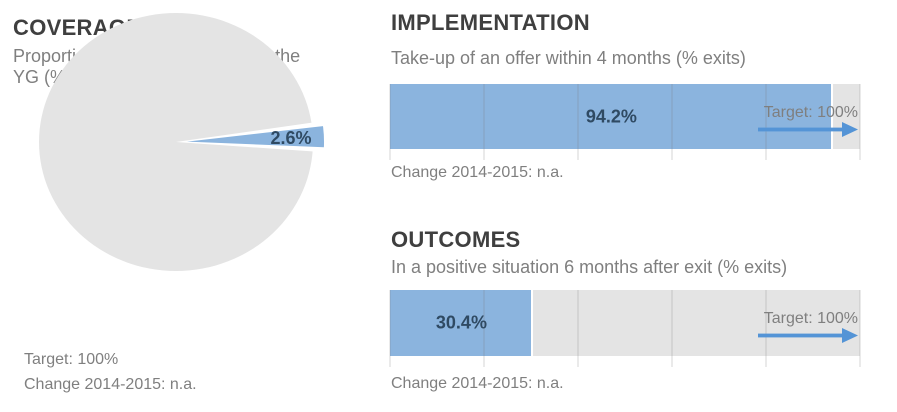 The height and width of the screenshot is (412, 897). I want to click on implementation-value-label: 94.2%, so click(611, 116).